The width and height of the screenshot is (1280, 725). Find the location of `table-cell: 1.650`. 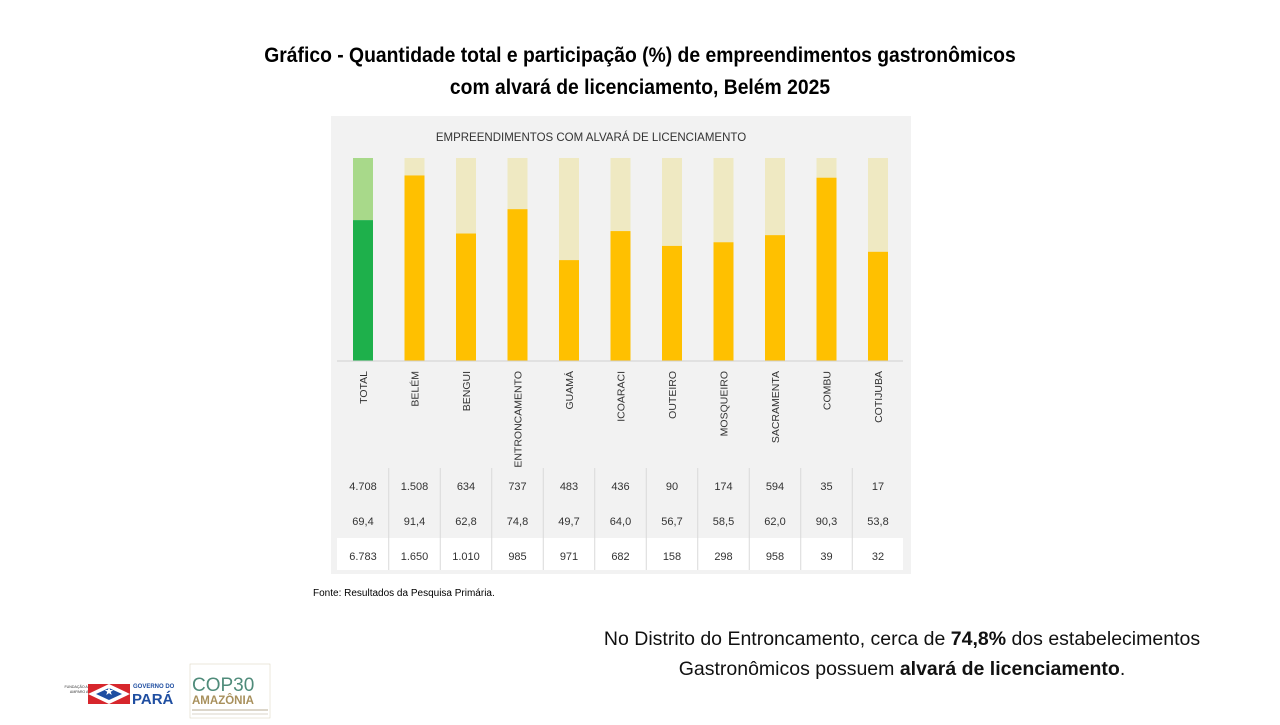

table-cell: 1.650 is located at coordinates (415, 557).